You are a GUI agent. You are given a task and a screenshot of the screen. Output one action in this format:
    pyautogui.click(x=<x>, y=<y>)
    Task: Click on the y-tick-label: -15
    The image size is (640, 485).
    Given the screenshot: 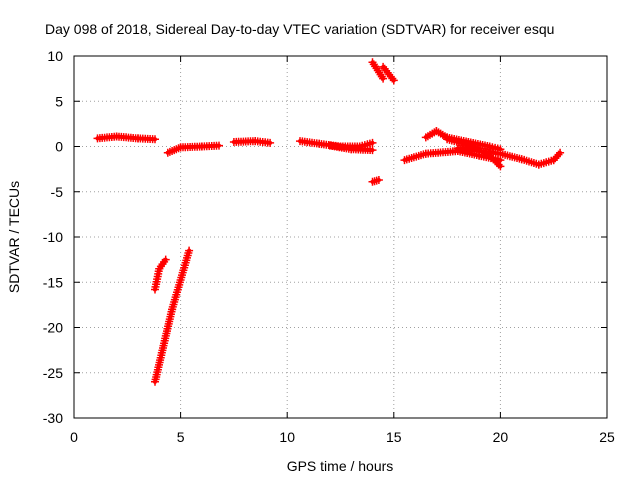 What is the action you would take?
    pyautogui.click(x=53, y=282)
    